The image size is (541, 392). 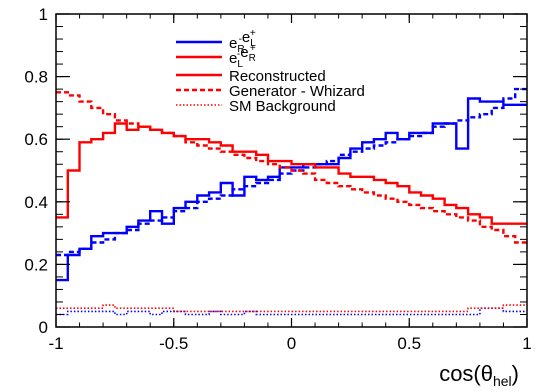 What do you see at coordinates (36, 77) in the screenshot?
I see `y-tick-label: 0.8` at bounding box center [36, 77].